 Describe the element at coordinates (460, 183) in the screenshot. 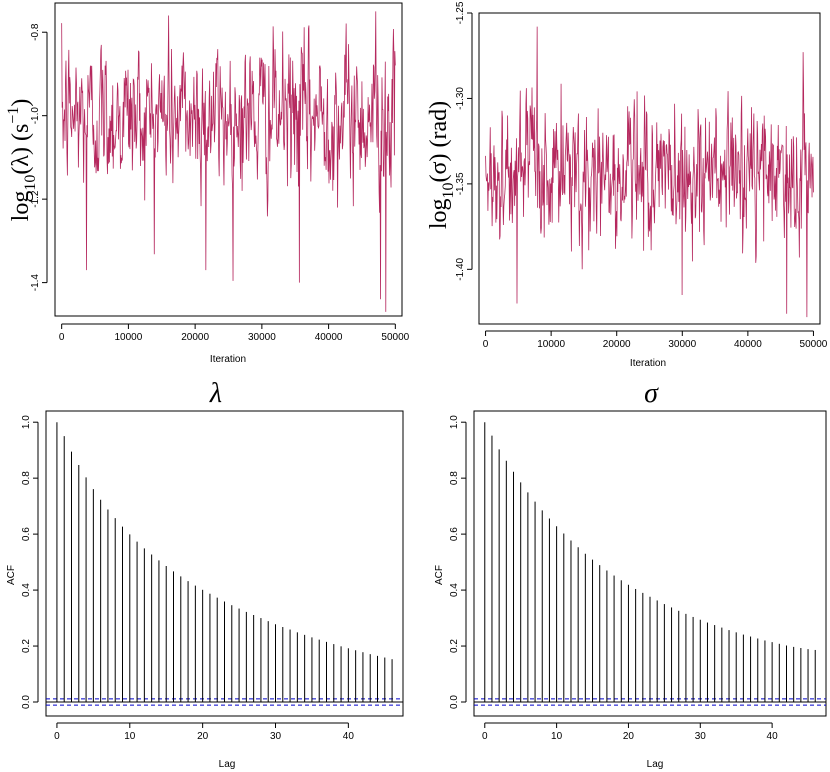

I see `y-tick-label: -1.35` at that location.